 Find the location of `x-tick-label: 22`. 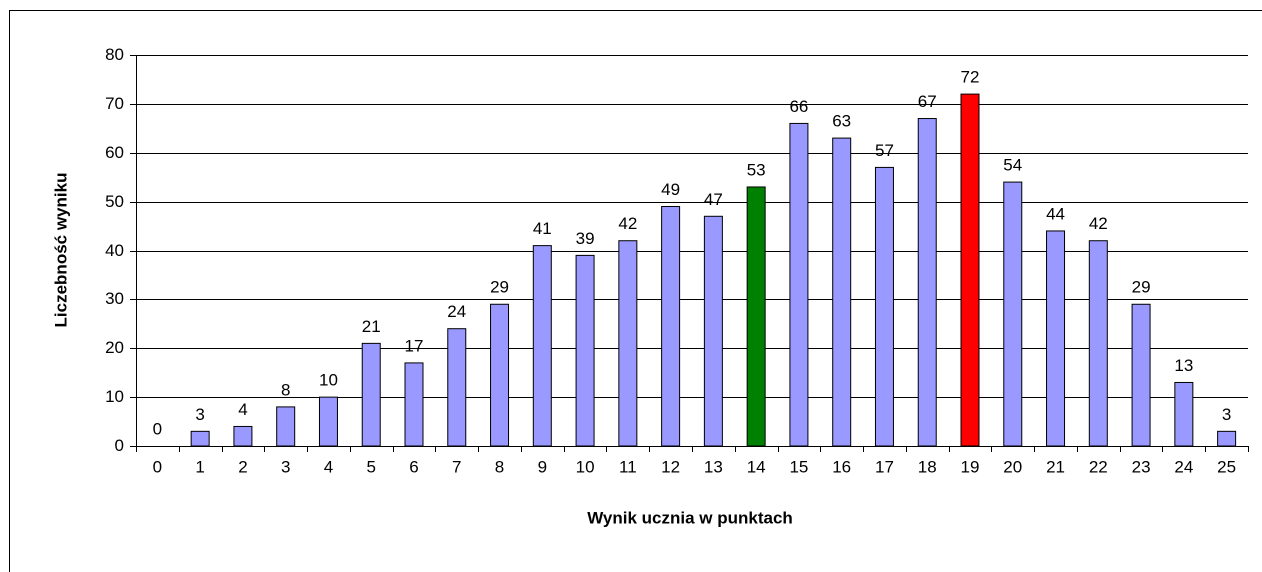

x-tick-label: 22 is located at coordinates (1098, 466).